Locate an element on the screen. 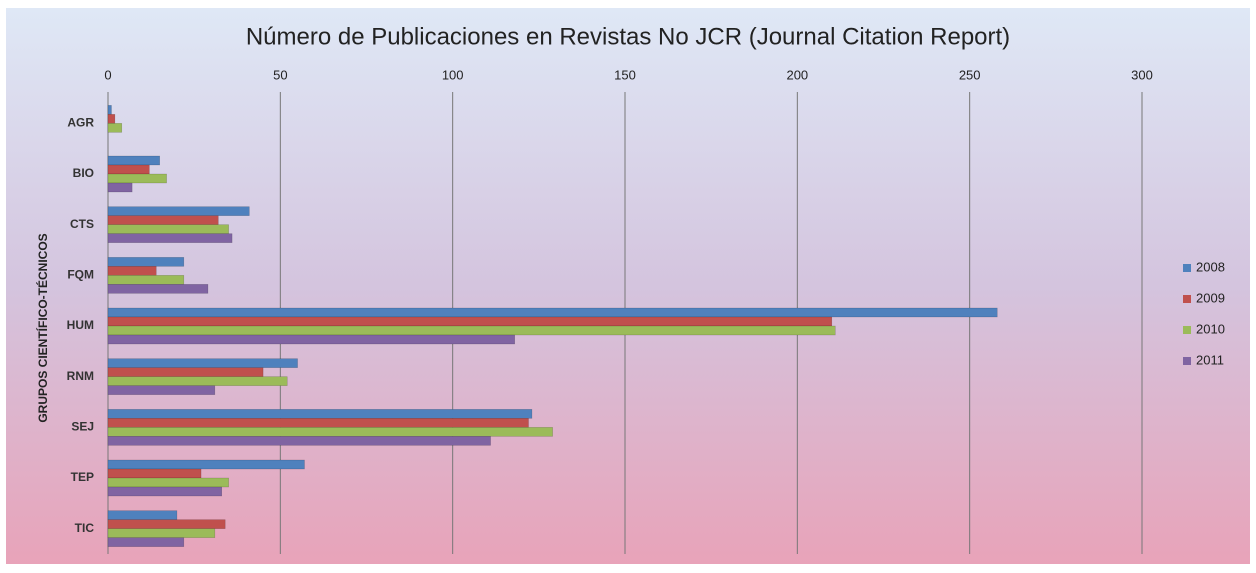 This screenshot has height=573, width=1256. x-tick-label: 50 is located at coordinates (280, 74).